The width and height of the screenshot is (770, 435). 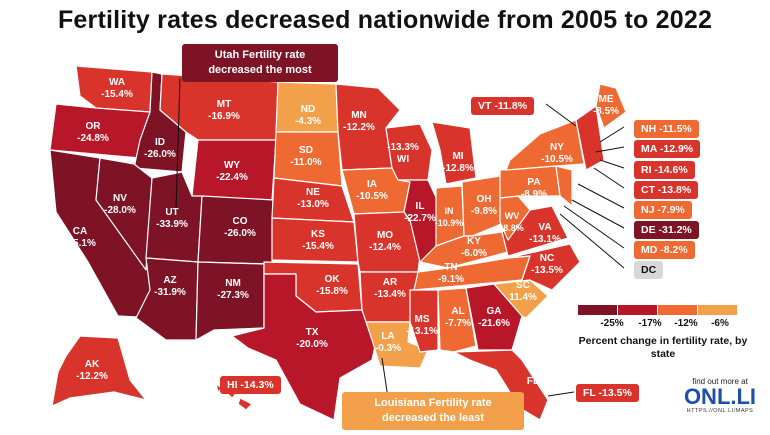 I want to click on label-in: IN -10.9%, so click(x=449, y=217).